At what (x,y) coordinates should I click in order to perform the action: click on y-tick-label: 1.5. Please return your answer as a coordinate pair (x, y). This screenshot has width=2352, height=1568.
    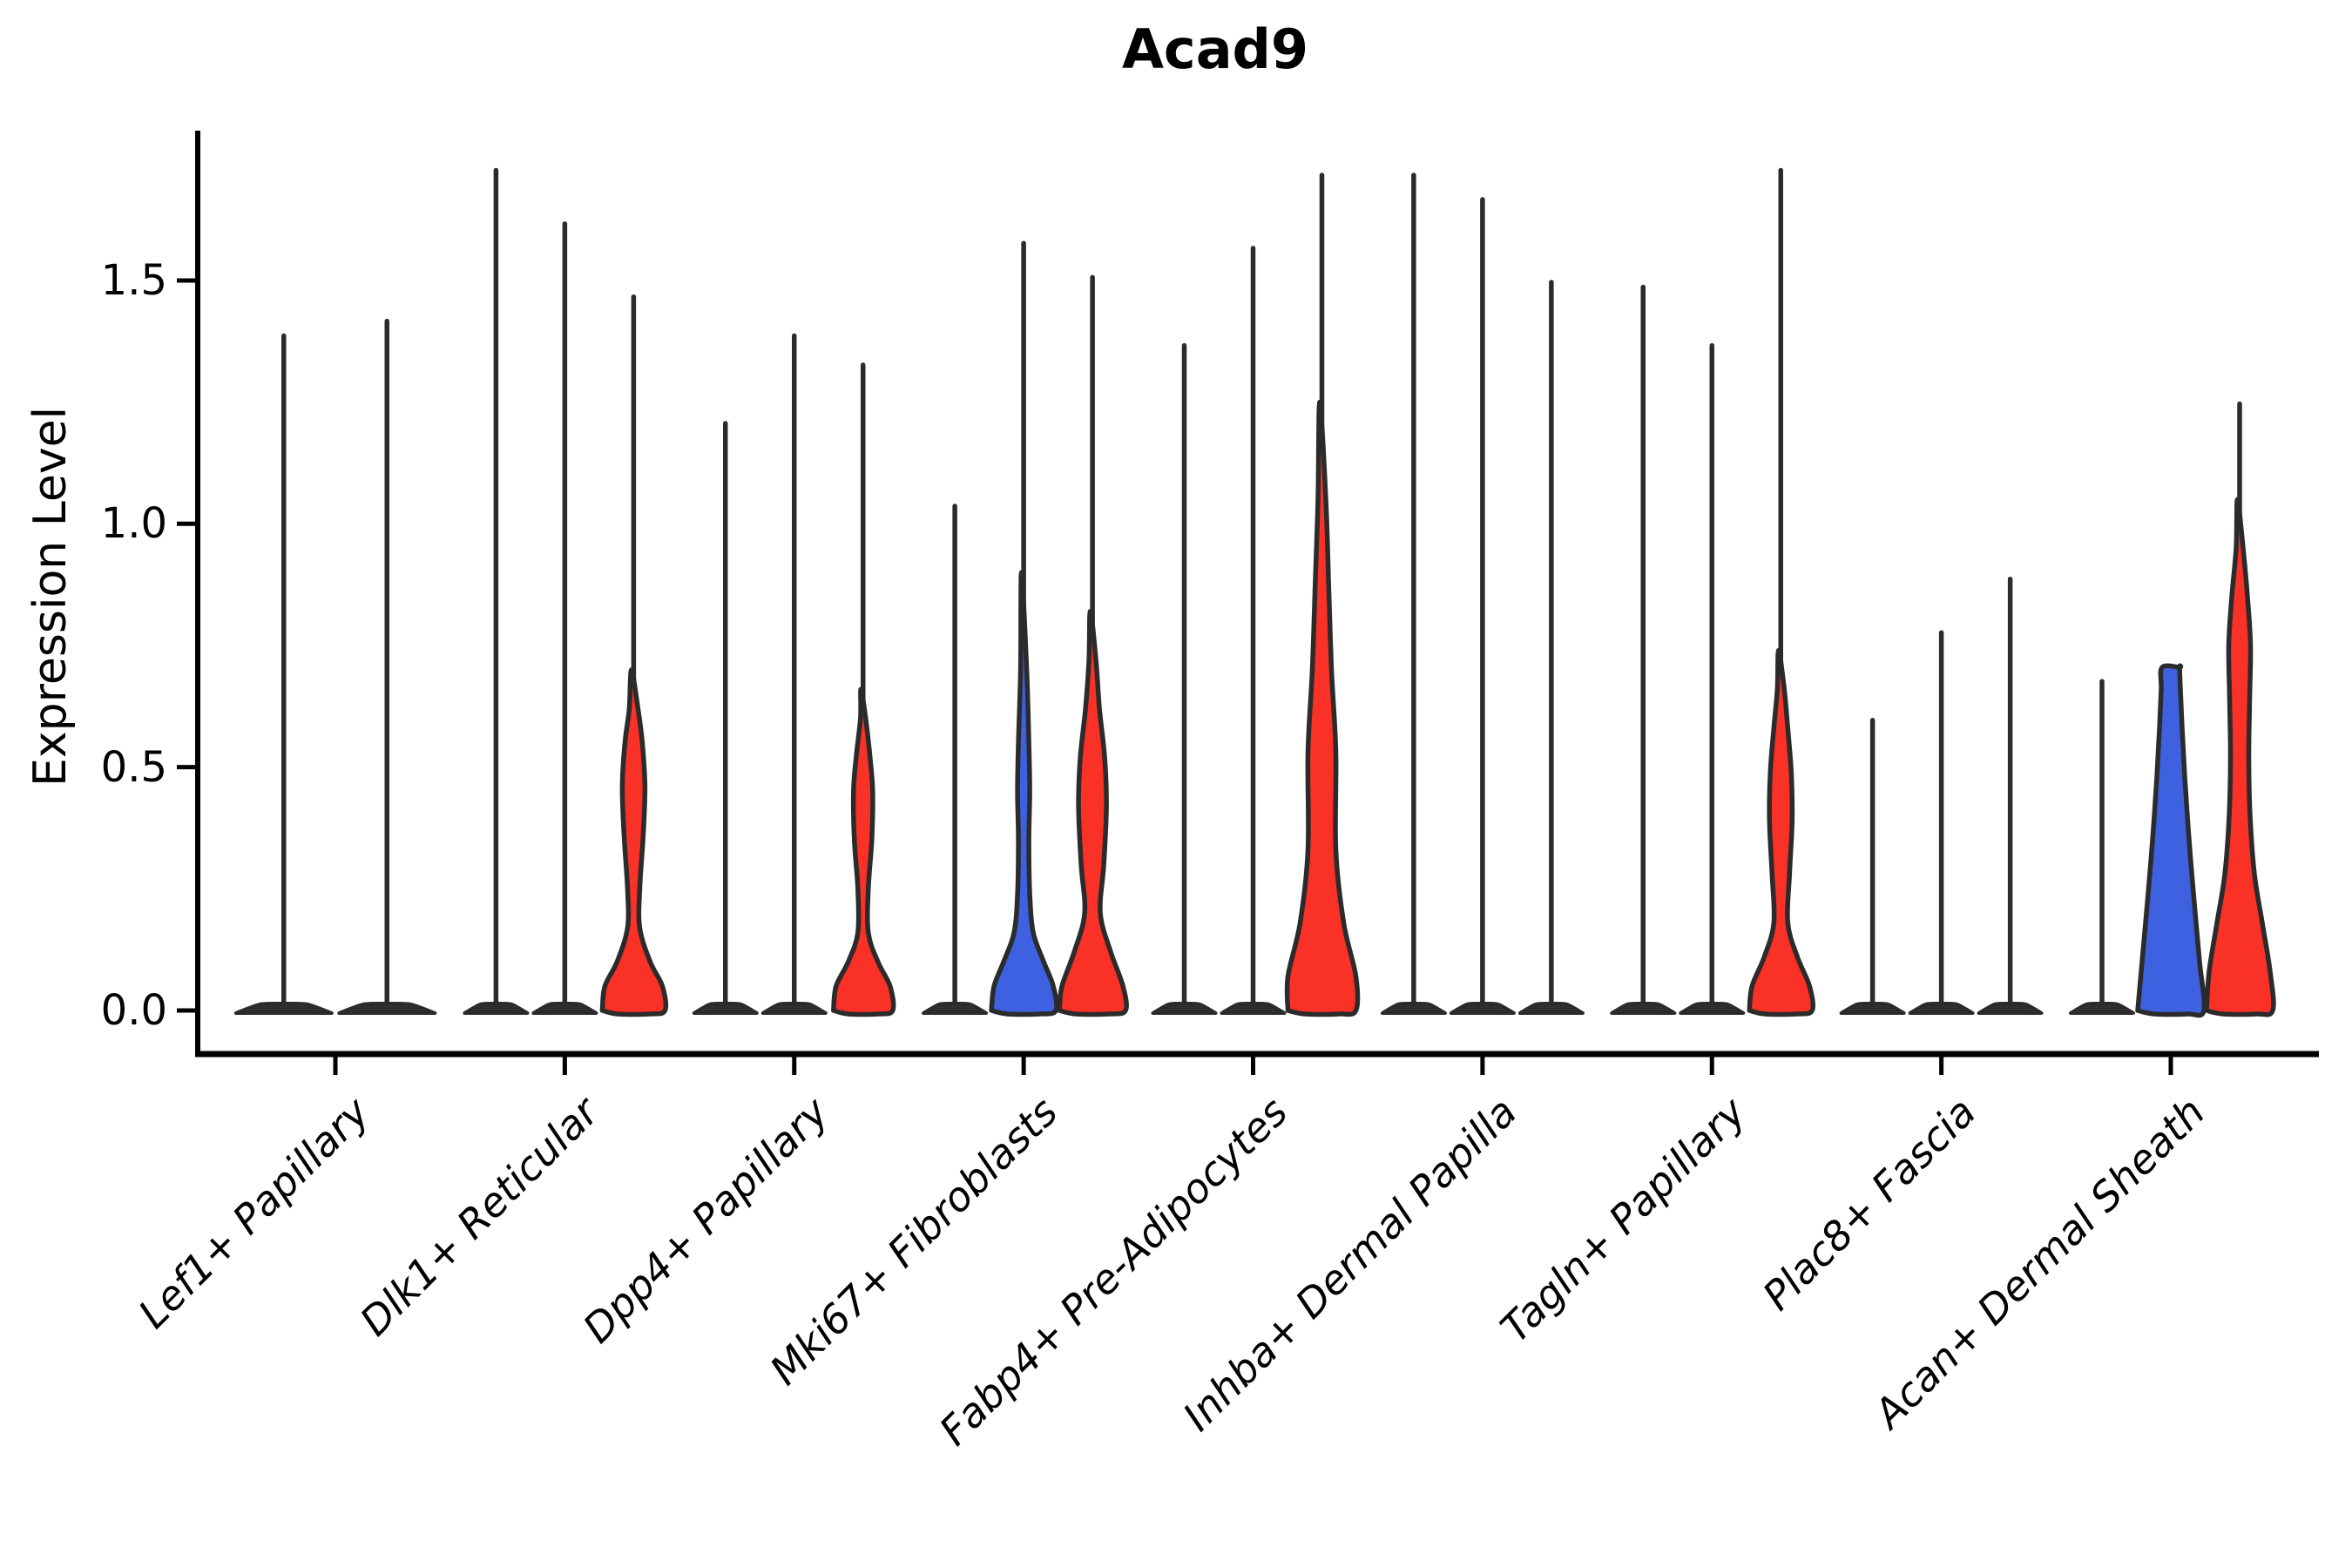
    Looking at the image, I should click on (134, 280).